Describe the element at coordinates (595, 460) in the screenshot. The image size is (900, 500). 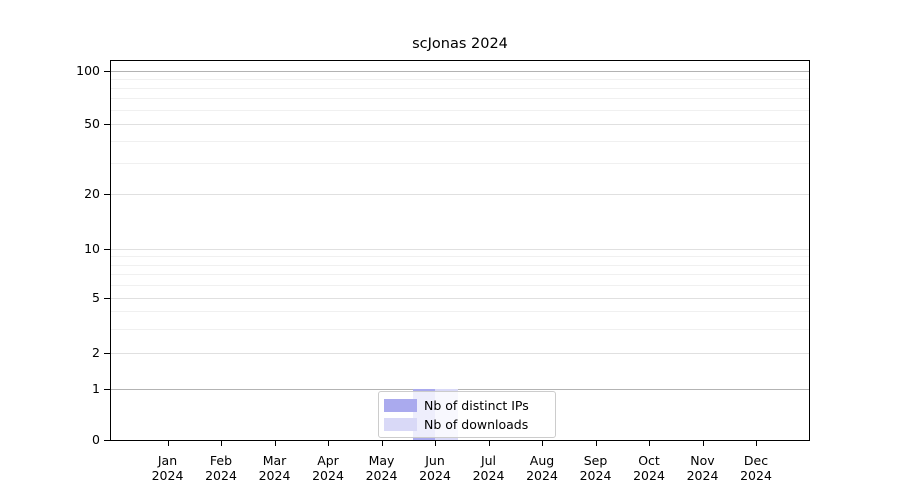
I see `month-line: Sep` at that location.